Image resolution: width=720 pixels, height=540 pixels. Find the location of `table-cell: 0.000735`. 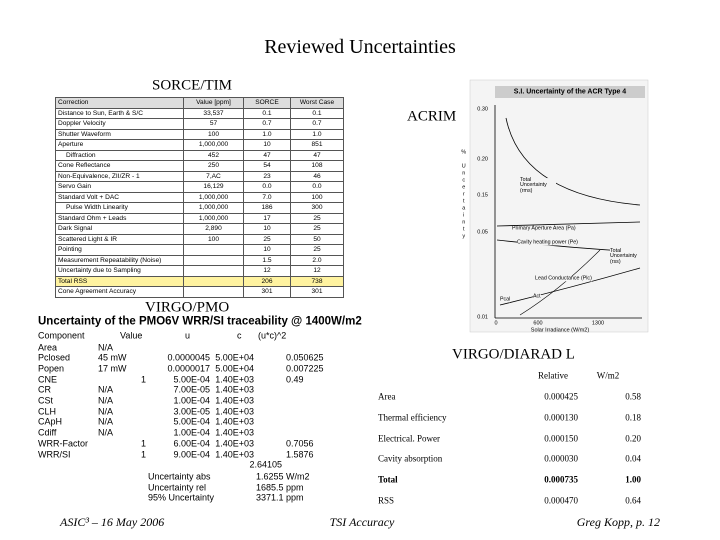

table-cell: 0.000735 is located at coordinates (561, 479).